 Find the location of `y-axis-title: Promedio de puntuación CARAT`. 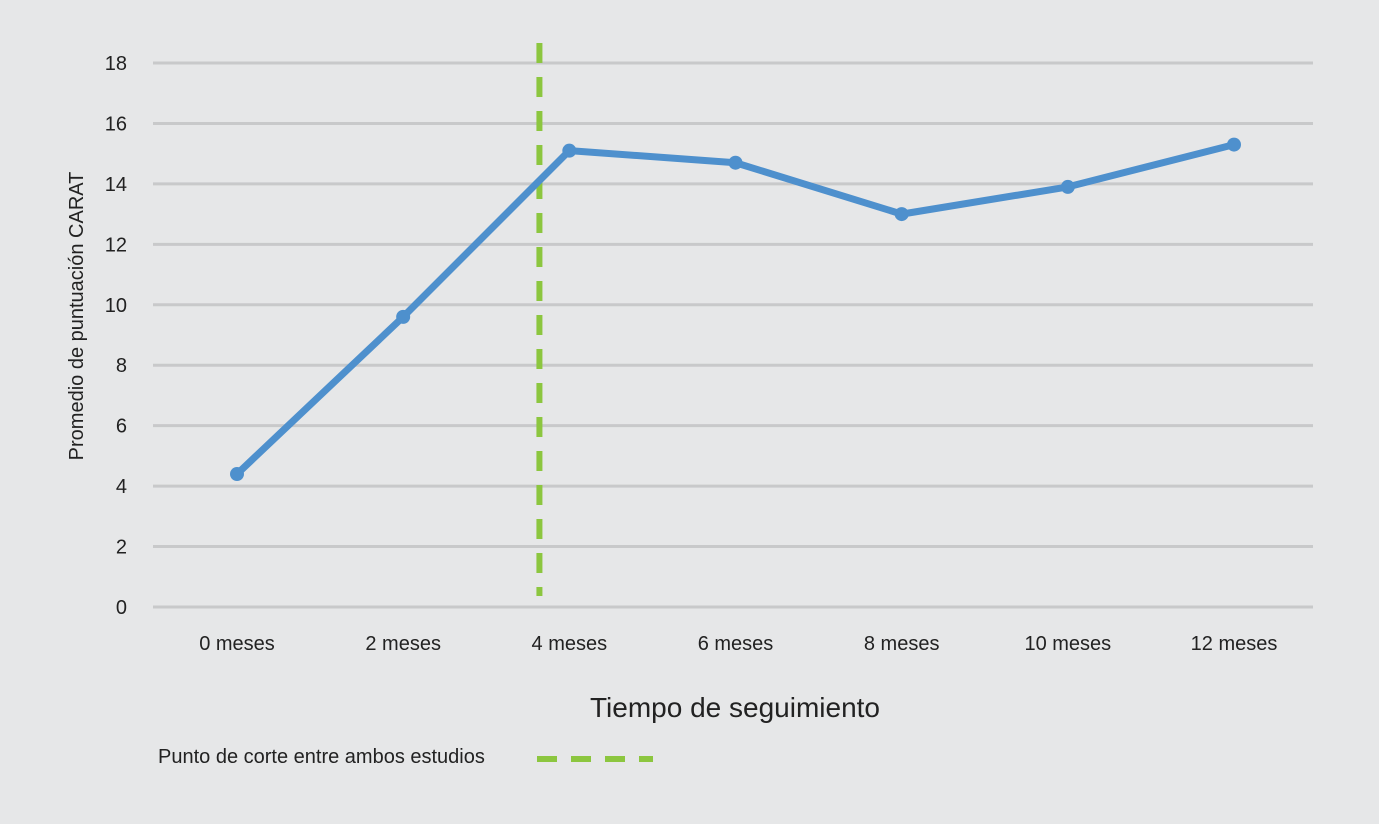

y-axis-title: Promedio de puntuación CARAT is located at coordinates (77, 316).